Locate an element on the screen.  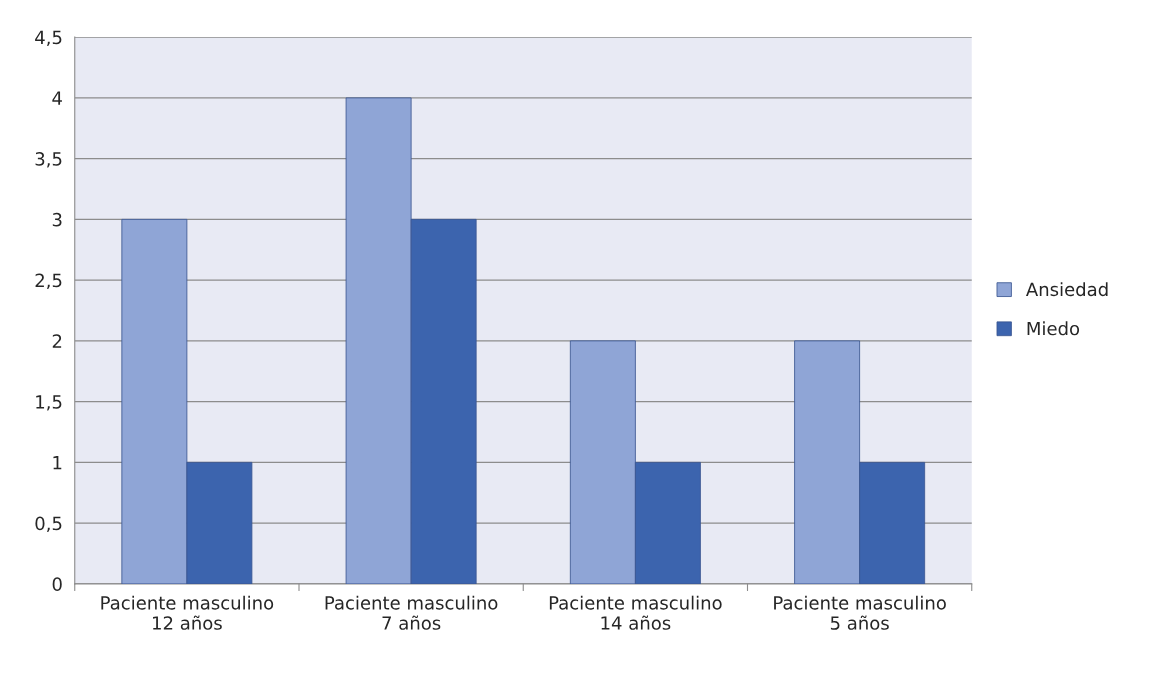
x-tick-label: Paciente masculino 12 años is located at coordinates (187, 612).